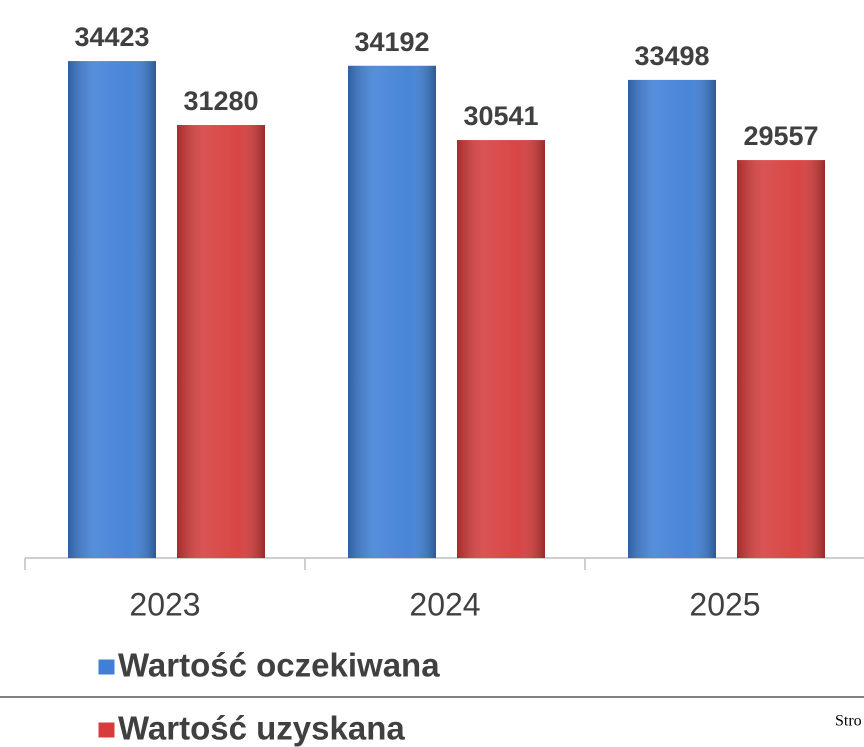 This screenshot has height=747, width=864. Describe the element at coordinates (279, 665) in the screenshot. I see `legend-label: Wartość oczekiwana` at that location.